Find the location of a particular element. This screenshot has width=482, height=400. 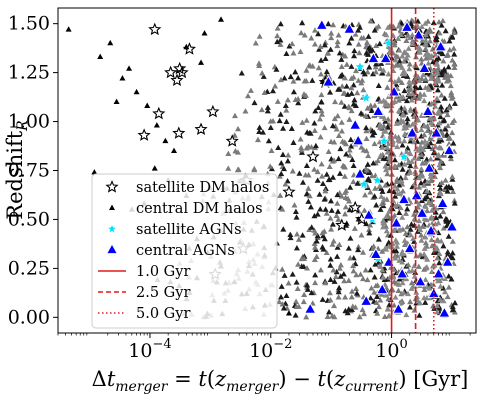

y-tick-label: 0.75 is located at coordinates (29, 171).